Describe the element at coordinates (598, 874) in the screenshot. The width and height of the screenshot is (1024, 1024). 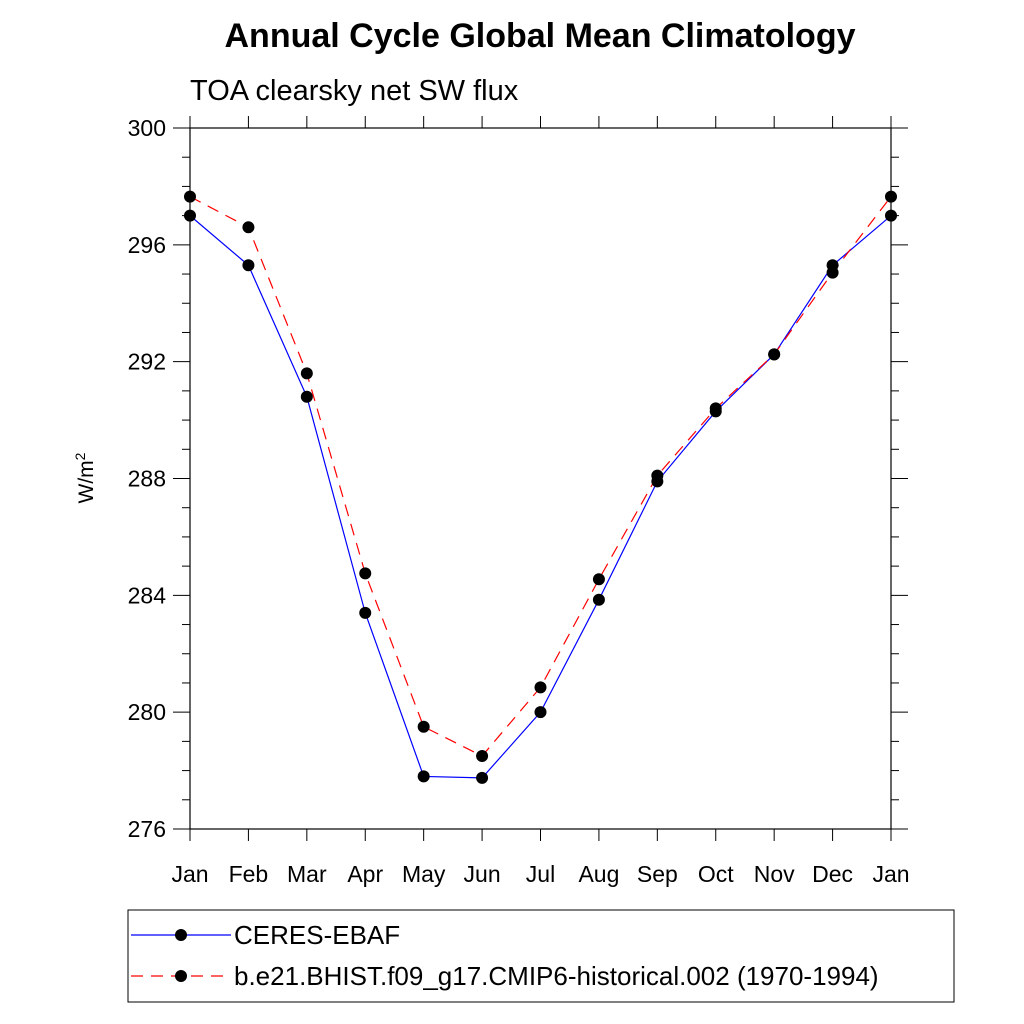
I see `x-tick-label: Aug` at that location.